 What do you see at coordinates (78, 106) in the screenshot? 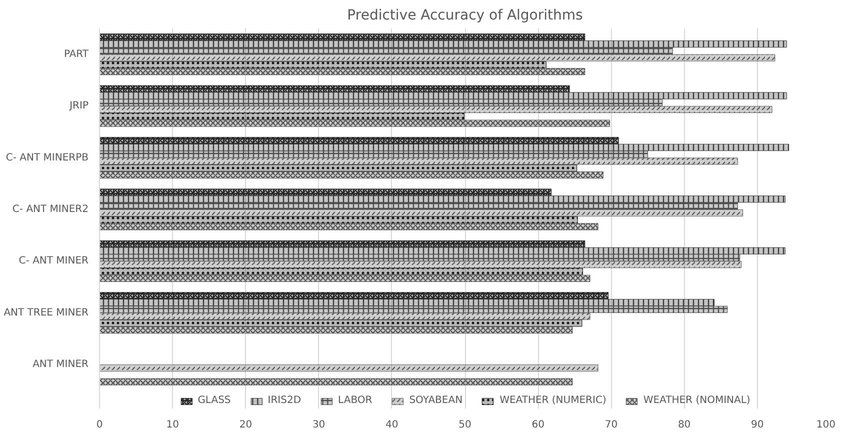
I see `y-tick-label: JRIP` at bounding box center [78, 106].